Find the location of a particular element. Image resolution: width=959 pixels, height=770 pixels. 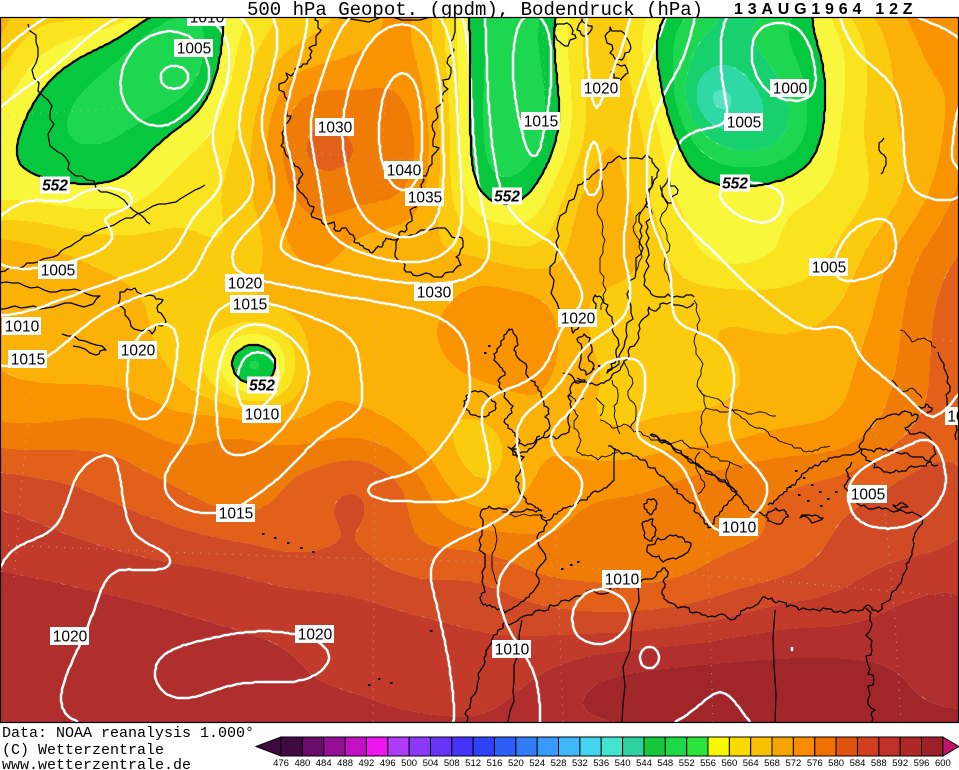

svg-text: 528 is located at coordinates (559, 763).